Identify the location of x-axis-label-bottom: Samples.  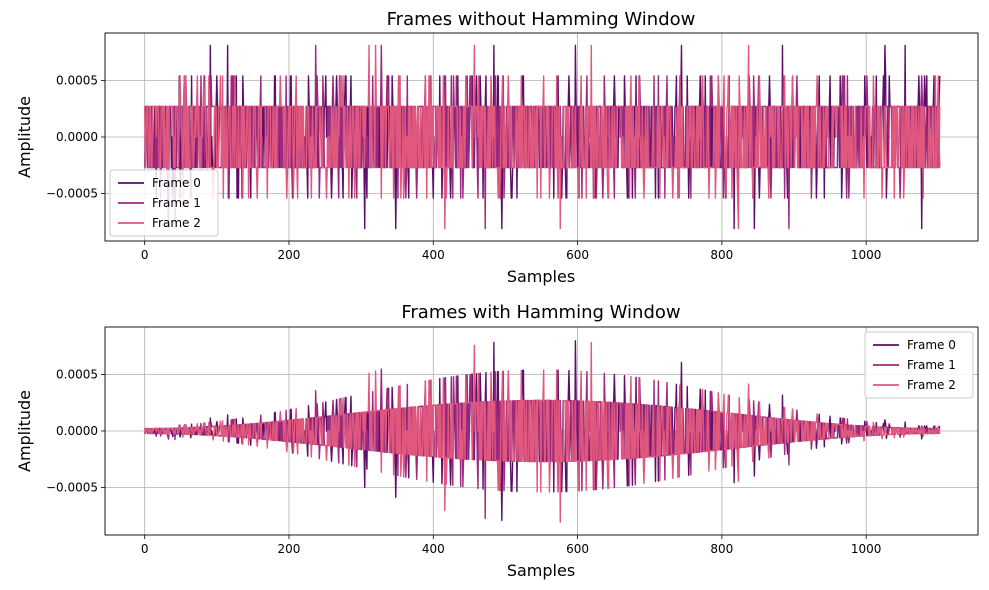
(541, 570).